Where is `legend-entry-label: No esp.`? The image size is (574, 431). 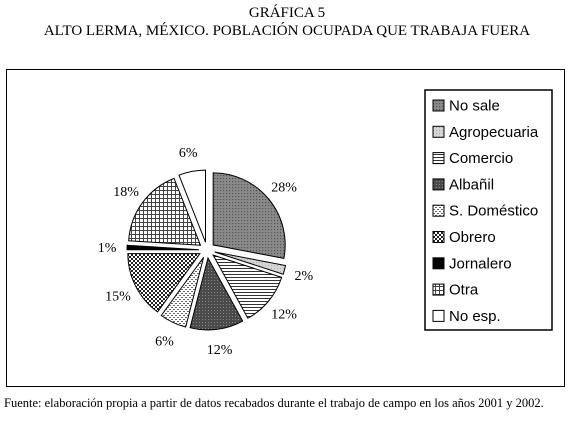 legend-entry-label: No esp. is located at coordinates (475, 316).